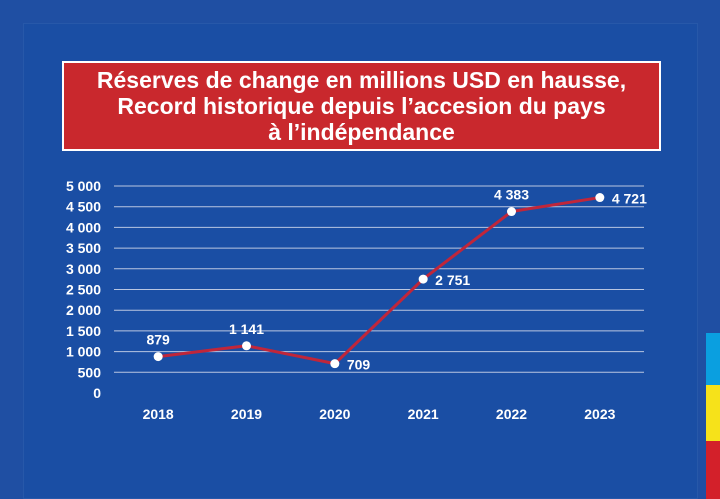 The width and height of the screenshot is (720, 499). I want to click on flag-stripe-blue, so click(713, 359).